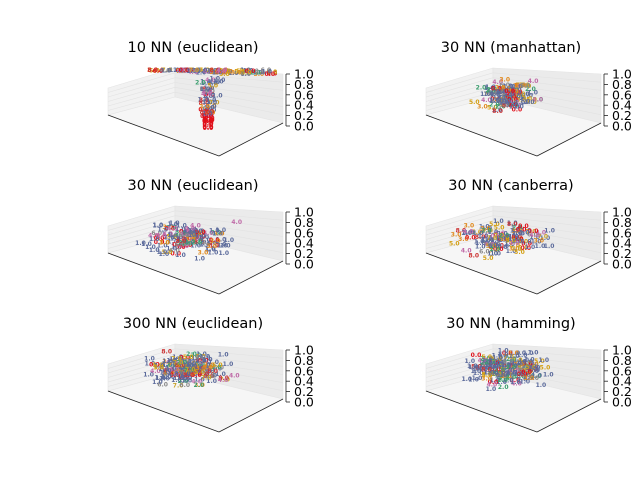  Describe the element at coordinates (622, 115) in the screenshot. I see `z-tick-label: 0.2` at that location.